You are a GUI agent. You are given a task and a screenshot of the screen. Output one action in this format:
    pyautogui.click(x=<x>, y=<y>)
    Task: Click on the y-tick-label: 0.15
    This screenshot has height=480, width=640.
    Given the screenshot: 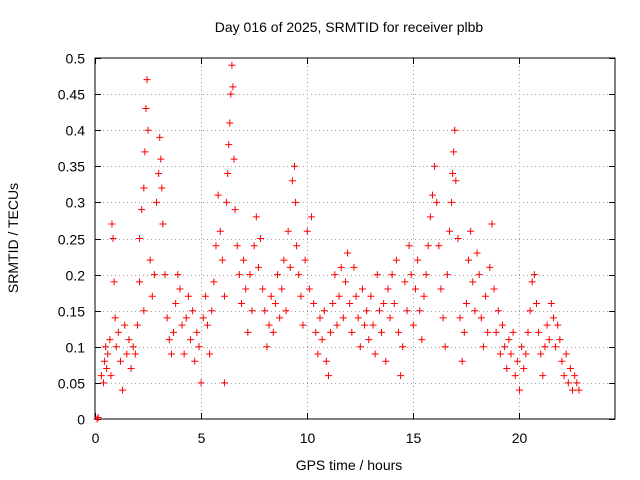 What is the action you would take?
    pyautogui.click(x=71, y=312)
    